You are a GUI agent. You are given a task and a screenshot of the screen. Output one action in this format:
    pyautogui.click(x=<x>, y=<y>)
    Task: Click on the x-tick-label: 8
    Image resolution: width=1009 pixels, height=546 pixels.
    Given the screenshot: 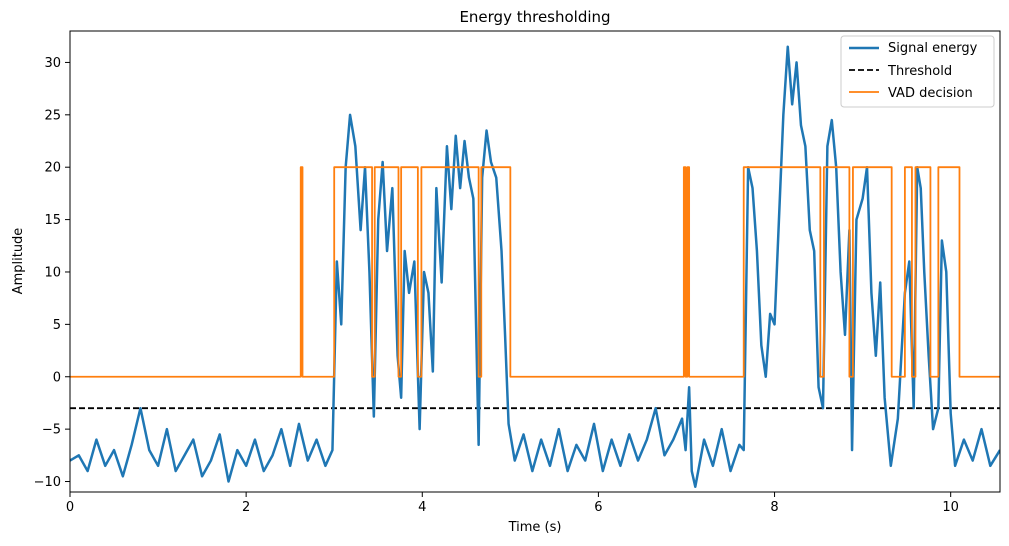 What is the action you would take?
    pyautogui.click(x=774, y=507)
    